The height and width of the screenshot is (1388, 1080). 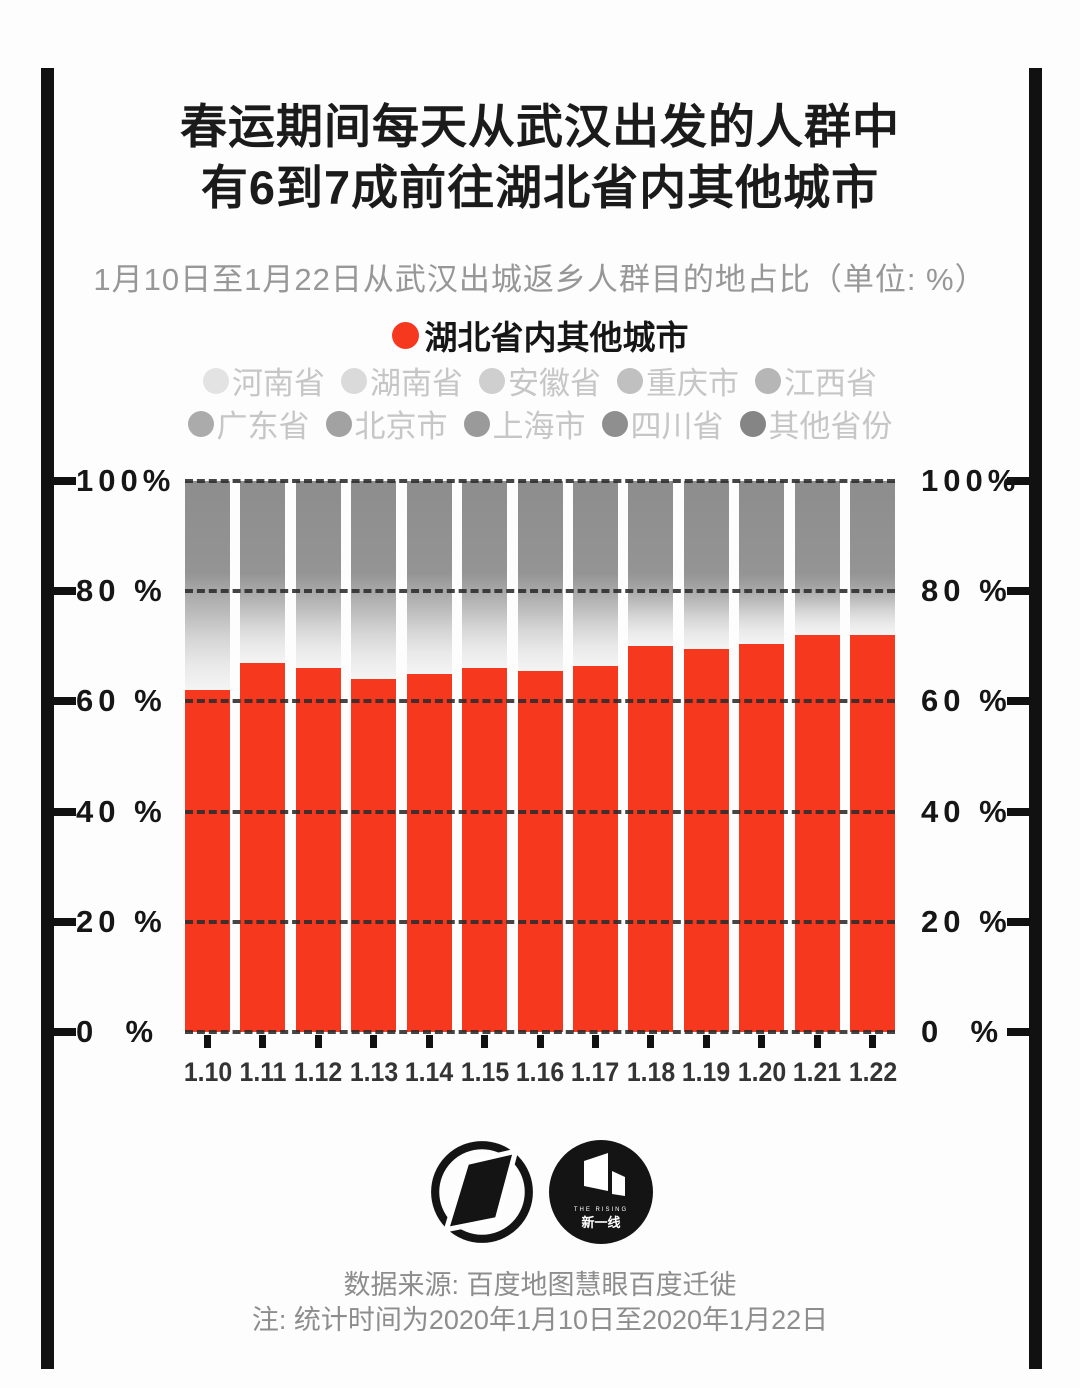 I want to click on y-axis-label-left-100: 100%, so click(x=126, y=480).